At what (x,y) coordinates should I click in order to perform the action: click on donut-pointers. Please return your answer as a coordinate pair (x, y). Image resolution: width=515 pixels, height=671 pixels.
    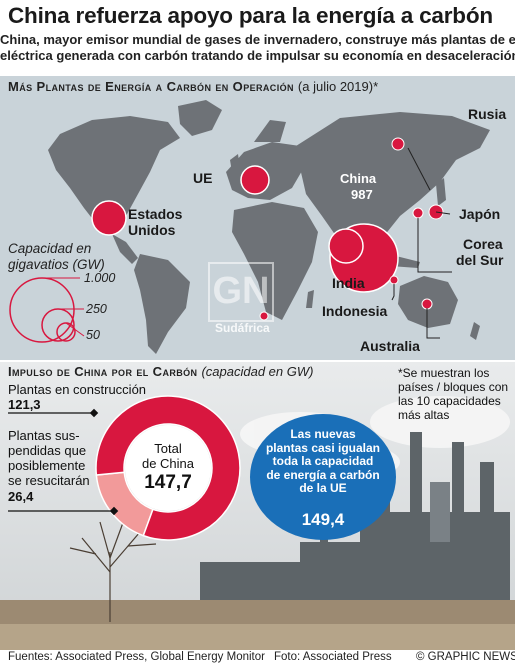
    Looking at the image, I should click on (61, 462).